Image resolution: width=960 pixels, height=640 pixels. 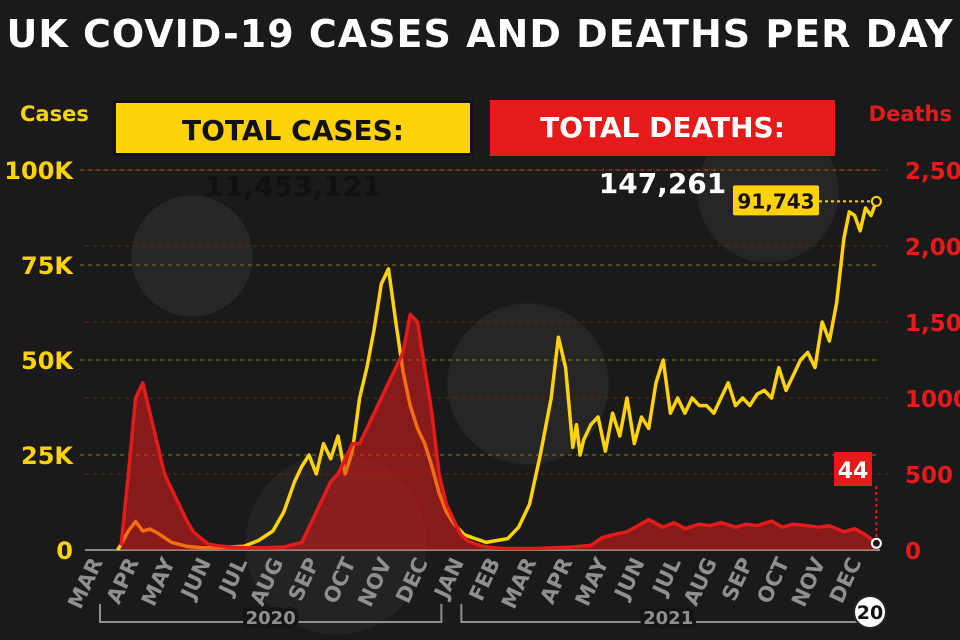 What do you see at coordinates (54, 114) in the screenshot?
I see `cases-axis-label: Cases` at bounding box center [54, 114].